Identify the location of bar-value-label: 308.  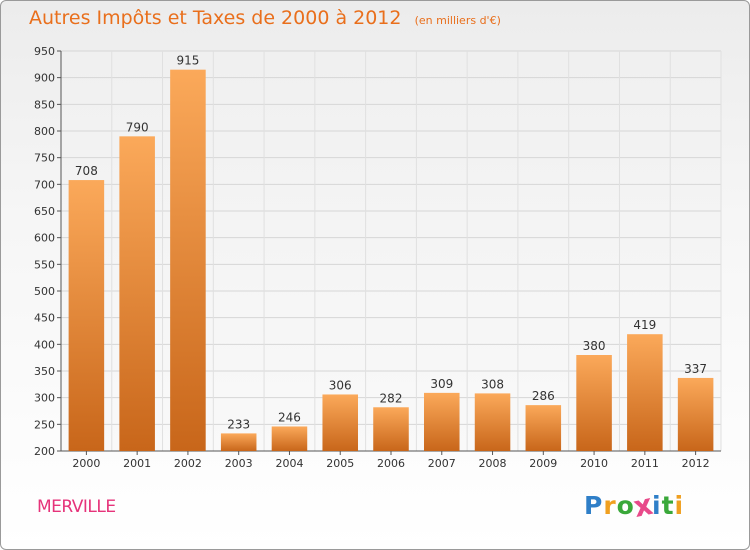
(492, 384).